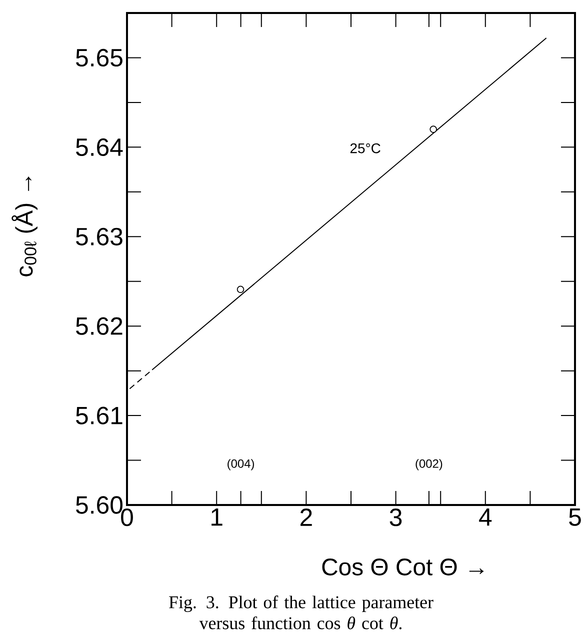  What do you see at coordinates (301, 613) in the screenshot?
I see `caption: Fig. 3. Plot of the lattice parameter versus function cos θ cot θ.` at bounding box center [301, 613].